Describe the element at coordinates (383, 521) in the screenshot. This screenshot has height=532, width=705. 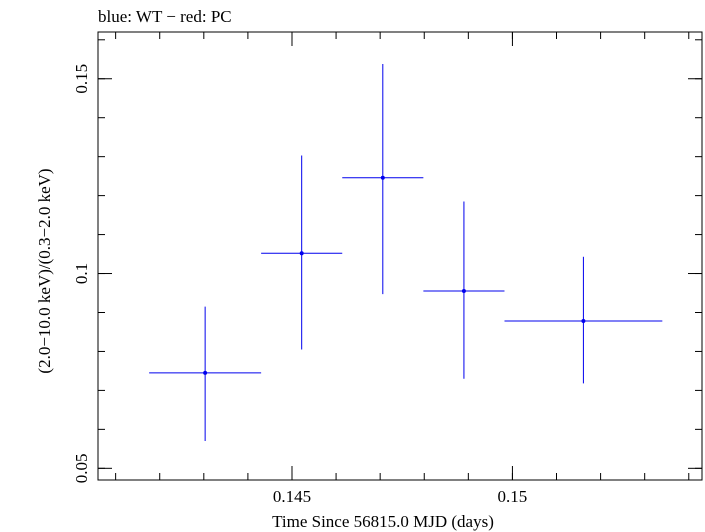
I see `x-axis-label: Time Since 56815.0 MJD (days)` at that location.